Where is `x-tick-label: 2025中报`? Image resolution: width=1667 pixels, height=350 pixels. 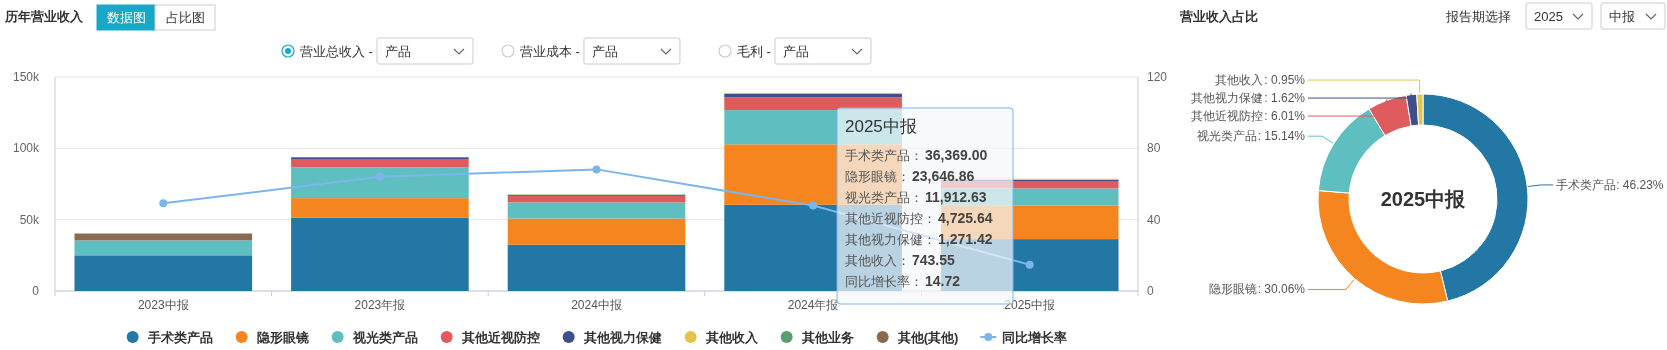 x-tick-label: 2025中报 is located at coordinates (1030, 305).